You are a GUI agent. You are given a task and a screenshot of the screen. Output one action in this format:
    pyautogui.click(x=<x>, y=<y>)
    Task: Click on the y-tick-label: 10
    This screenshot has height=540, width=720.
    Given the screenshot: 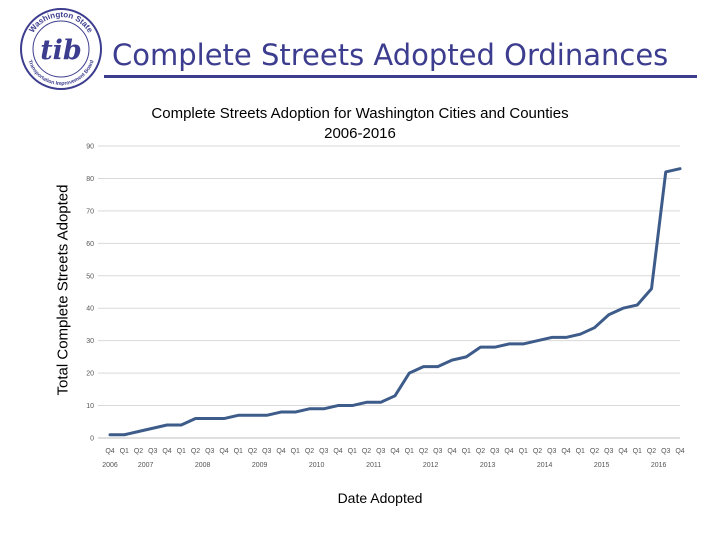 What is the action you would take?
    pyautogui.click(x=90, y=406)
    